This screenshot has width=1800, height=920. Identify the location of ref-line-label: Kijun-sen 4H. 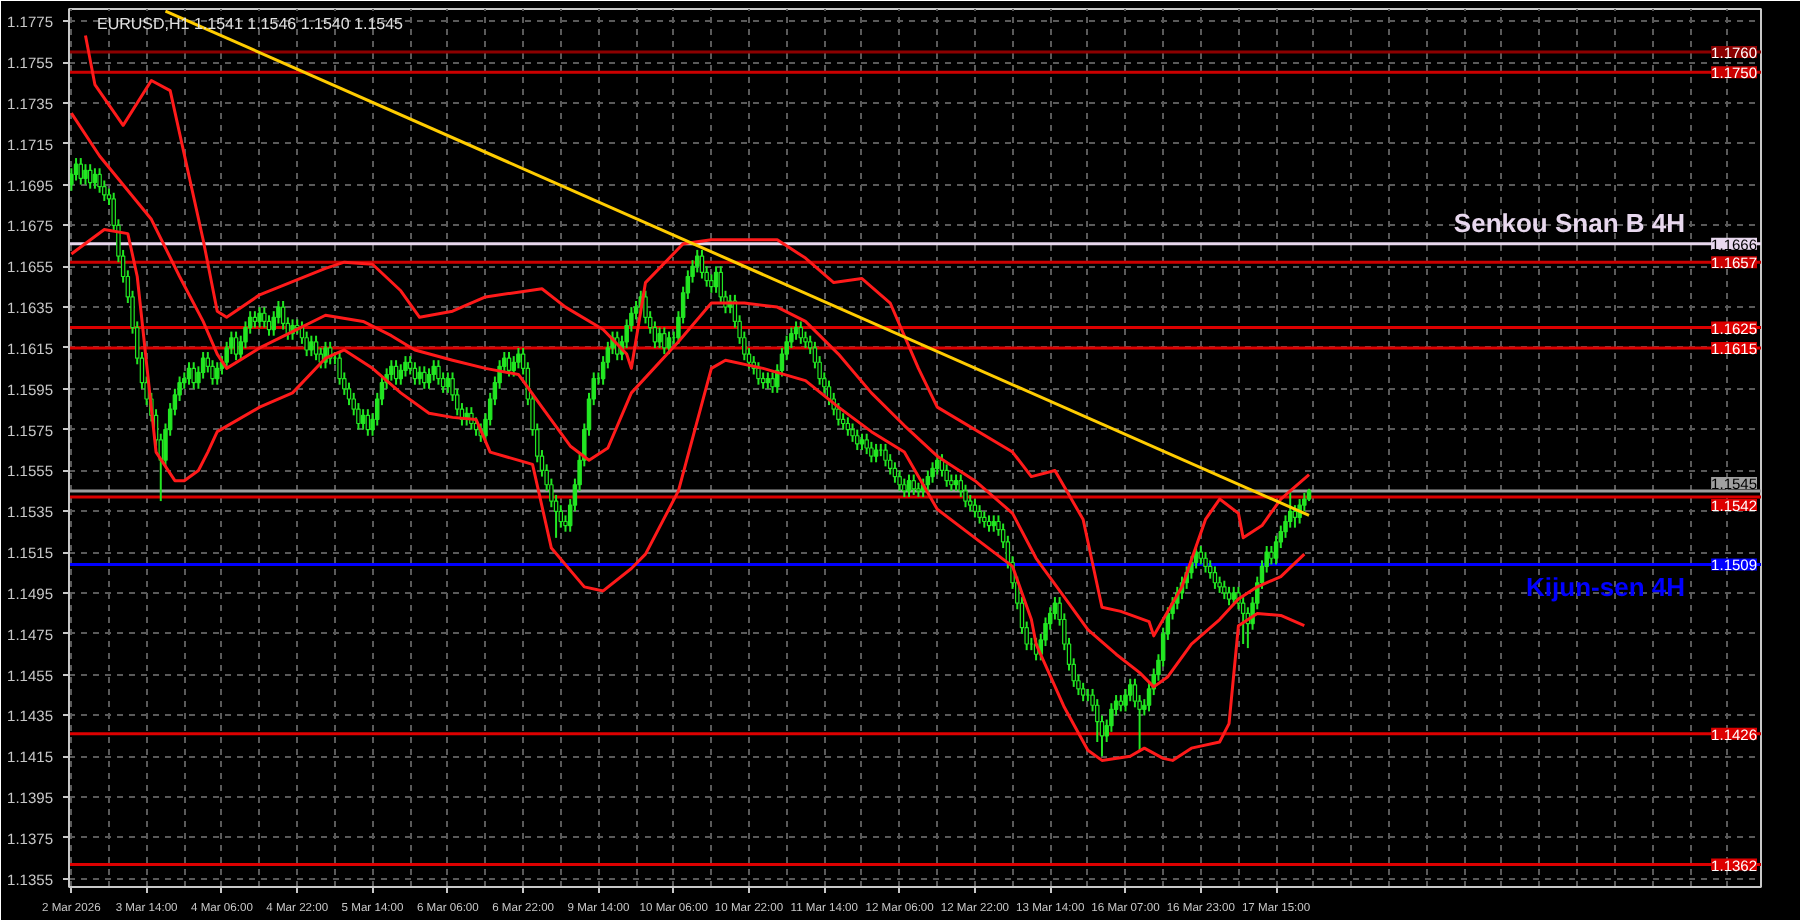
(1606, 587).